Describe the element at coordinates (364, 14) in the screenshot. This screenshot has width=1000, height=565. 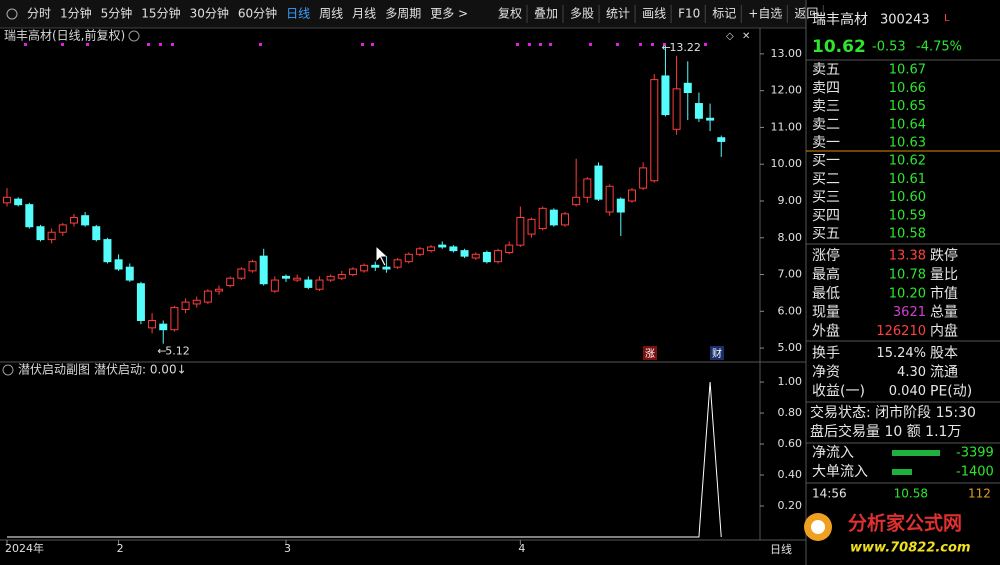
I see `period-button: 月线` at that location.